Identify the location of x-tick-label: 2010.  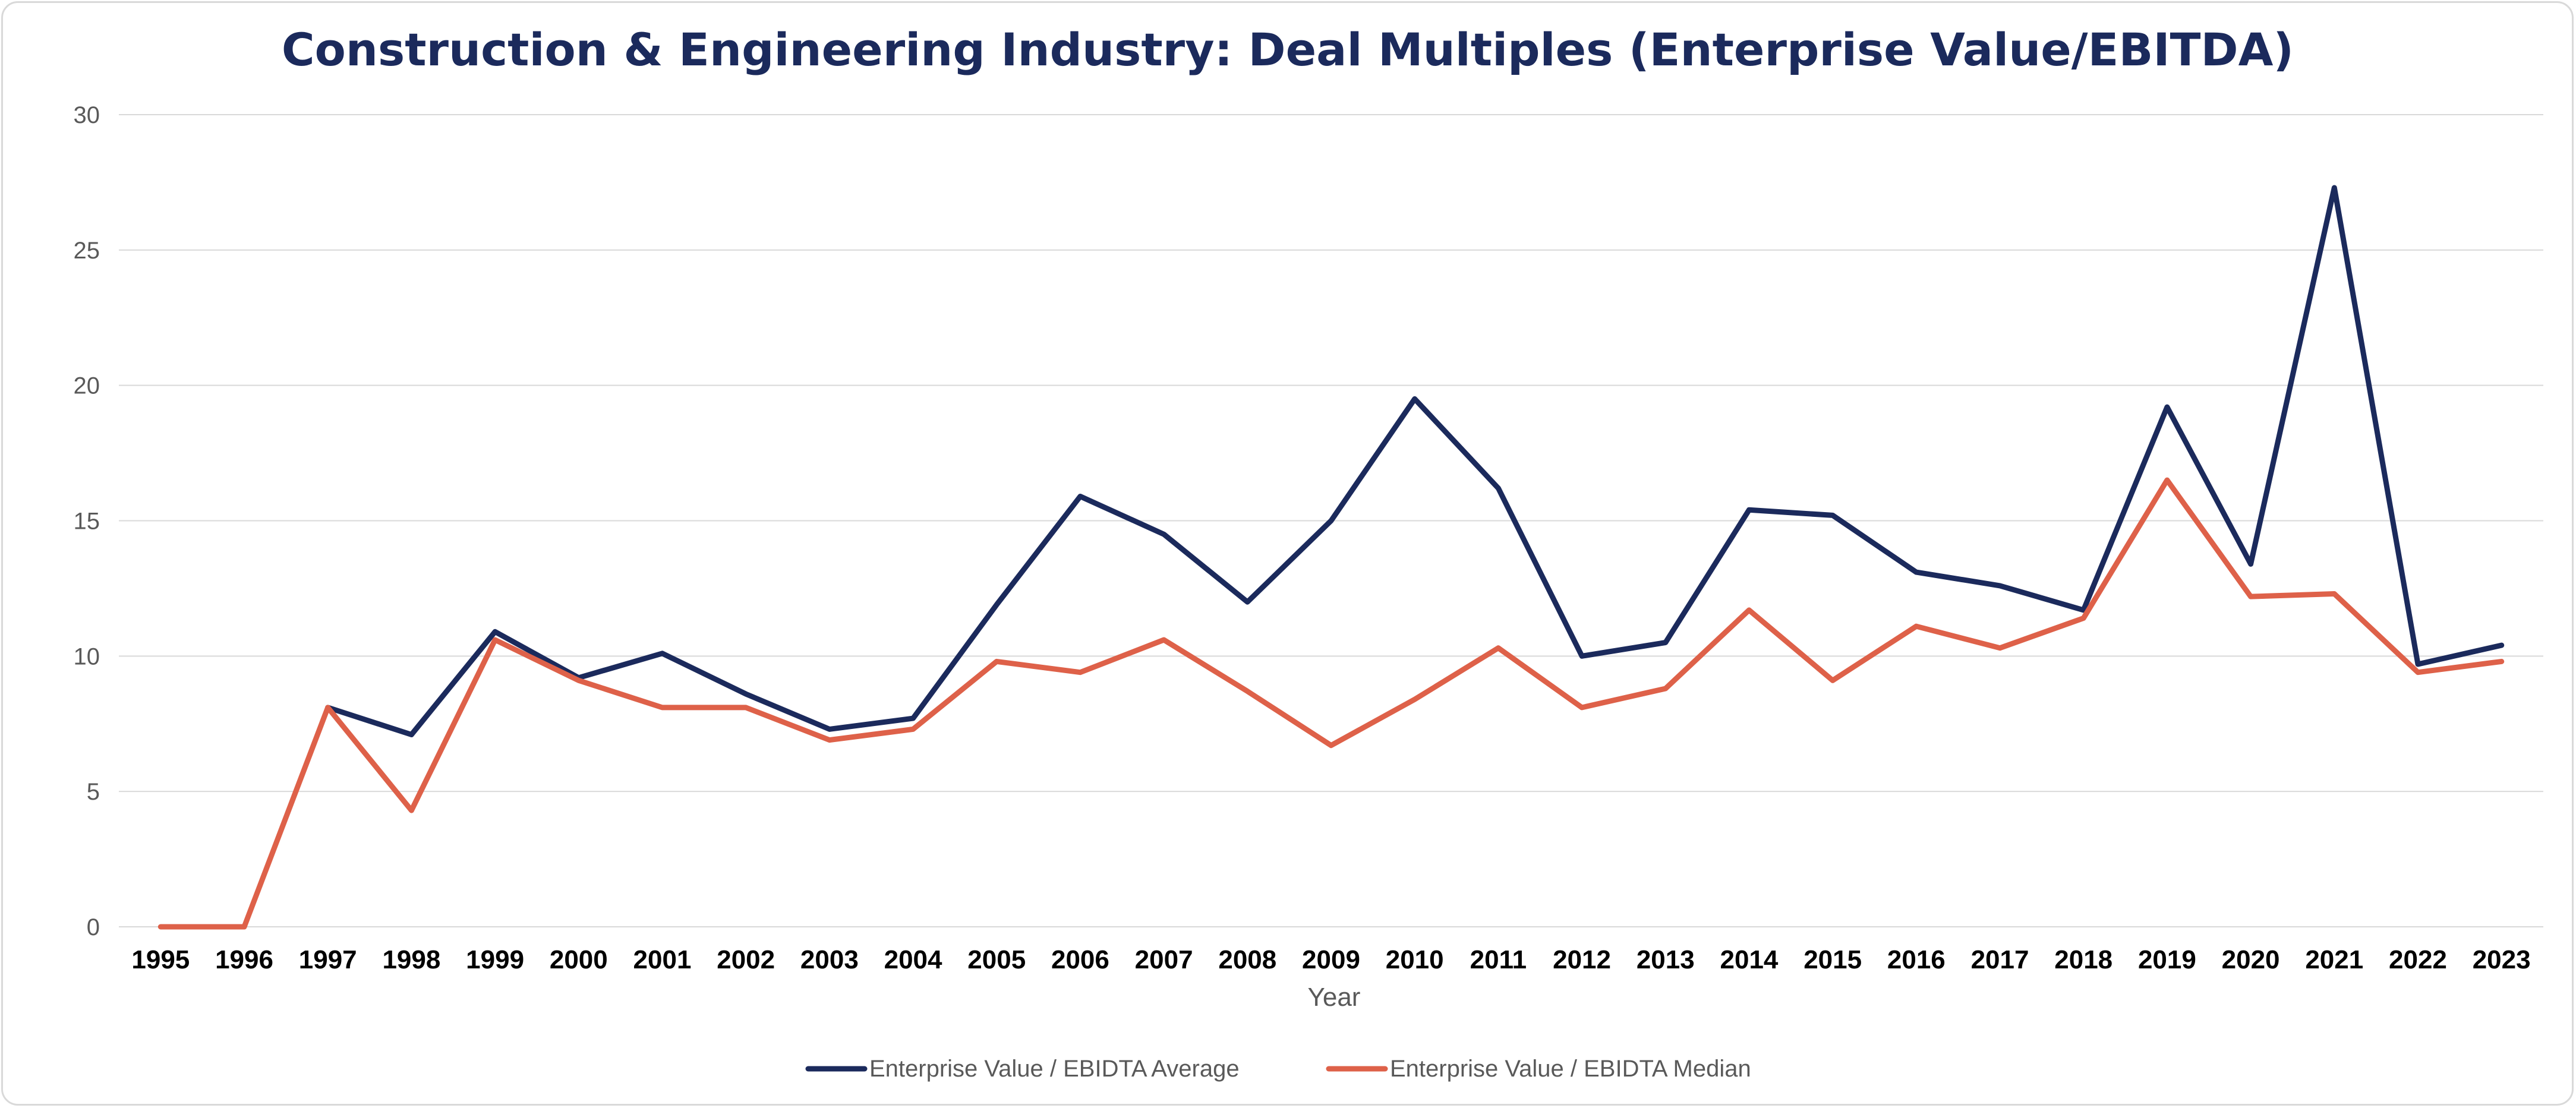
(1415, 959).